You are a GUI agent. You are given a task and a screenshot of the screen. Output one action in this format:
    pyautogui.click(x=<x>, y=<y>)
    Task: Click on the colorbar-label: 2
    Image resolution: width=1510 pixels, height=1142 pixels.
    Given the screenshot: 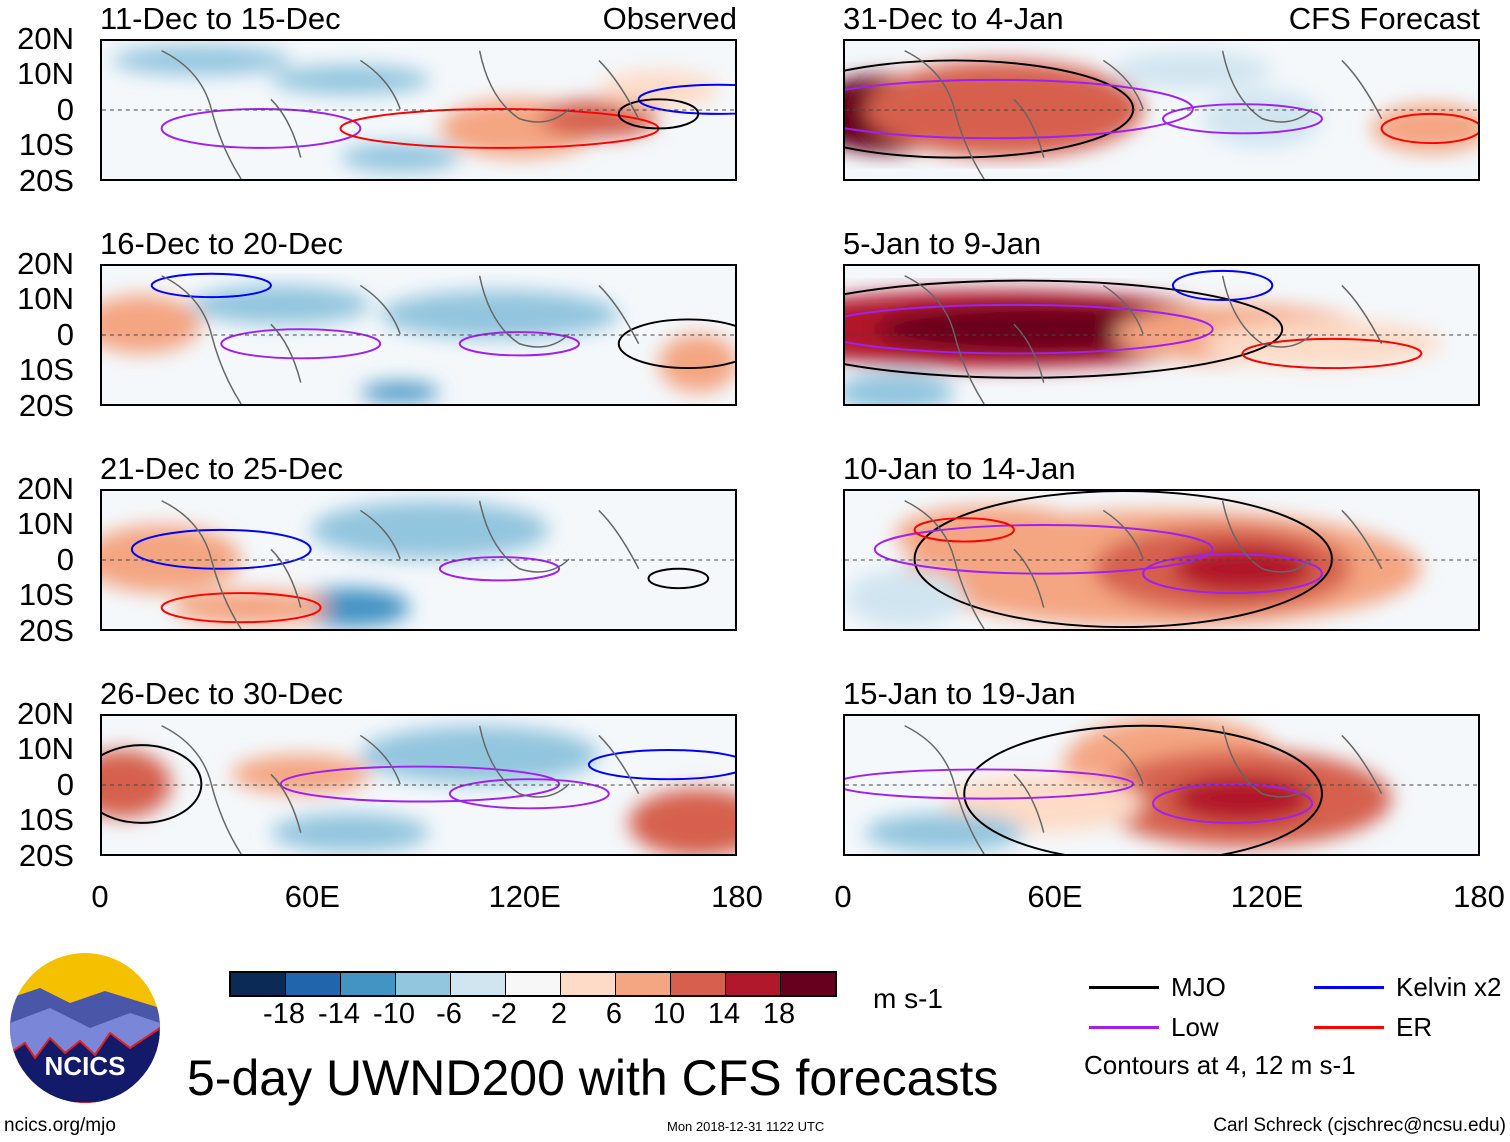 What is the action you would take?
    pyautogui.click(x=559, y=1014)
    